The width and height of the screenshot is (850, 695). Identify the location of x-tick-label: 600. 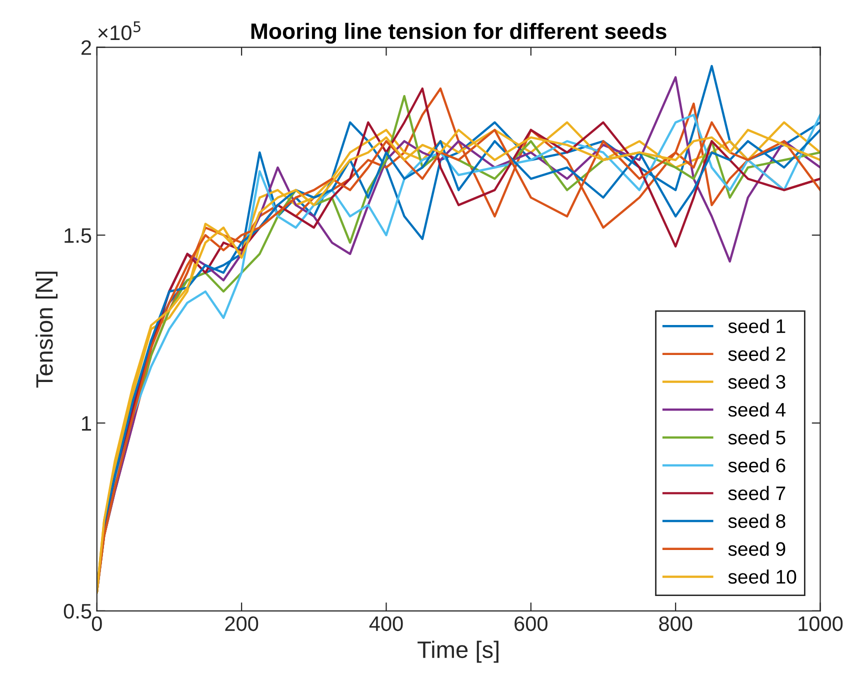
(531, 624).